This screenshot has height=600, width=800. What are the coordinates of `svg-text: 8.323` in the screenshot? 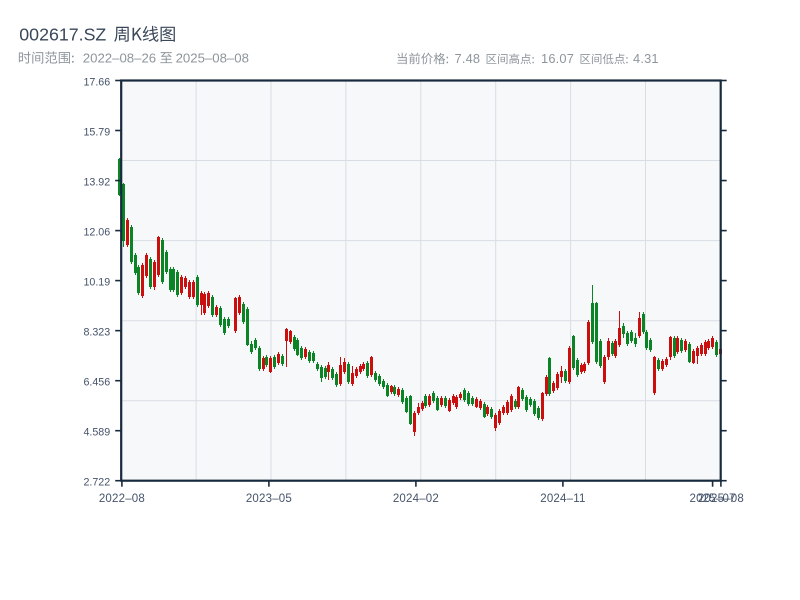 It's located at (96, 333).